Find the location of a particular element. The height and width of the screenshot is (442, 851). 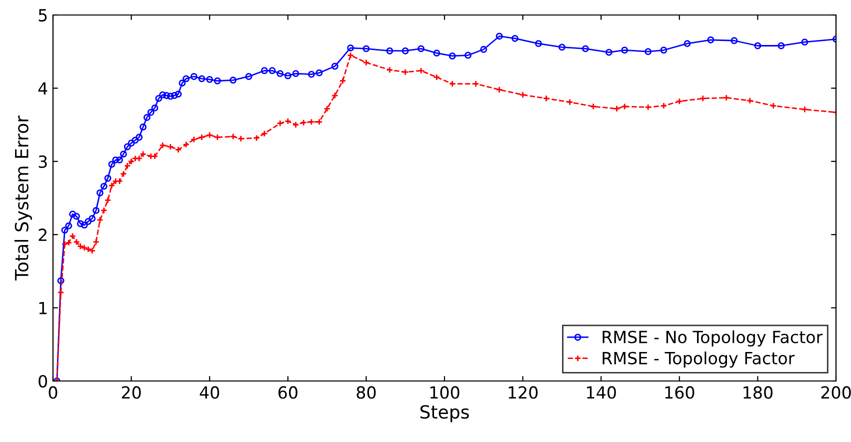

y-tick-label: 2 is located at coordinates (42, 234).